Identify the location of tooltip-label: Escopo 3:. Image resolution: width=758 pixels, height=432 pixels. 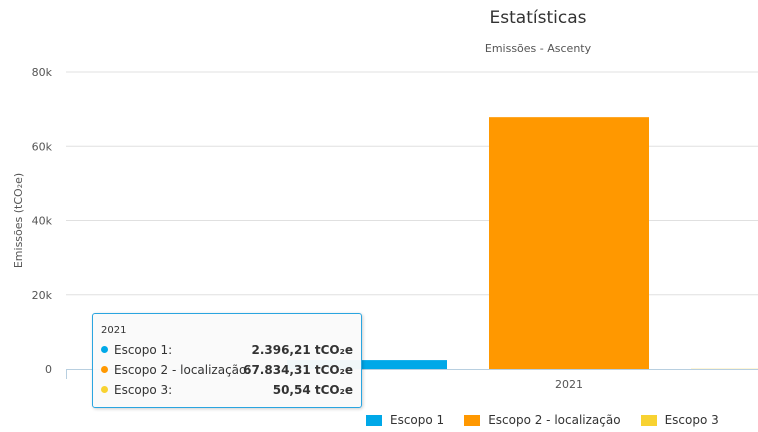
(143, 390).